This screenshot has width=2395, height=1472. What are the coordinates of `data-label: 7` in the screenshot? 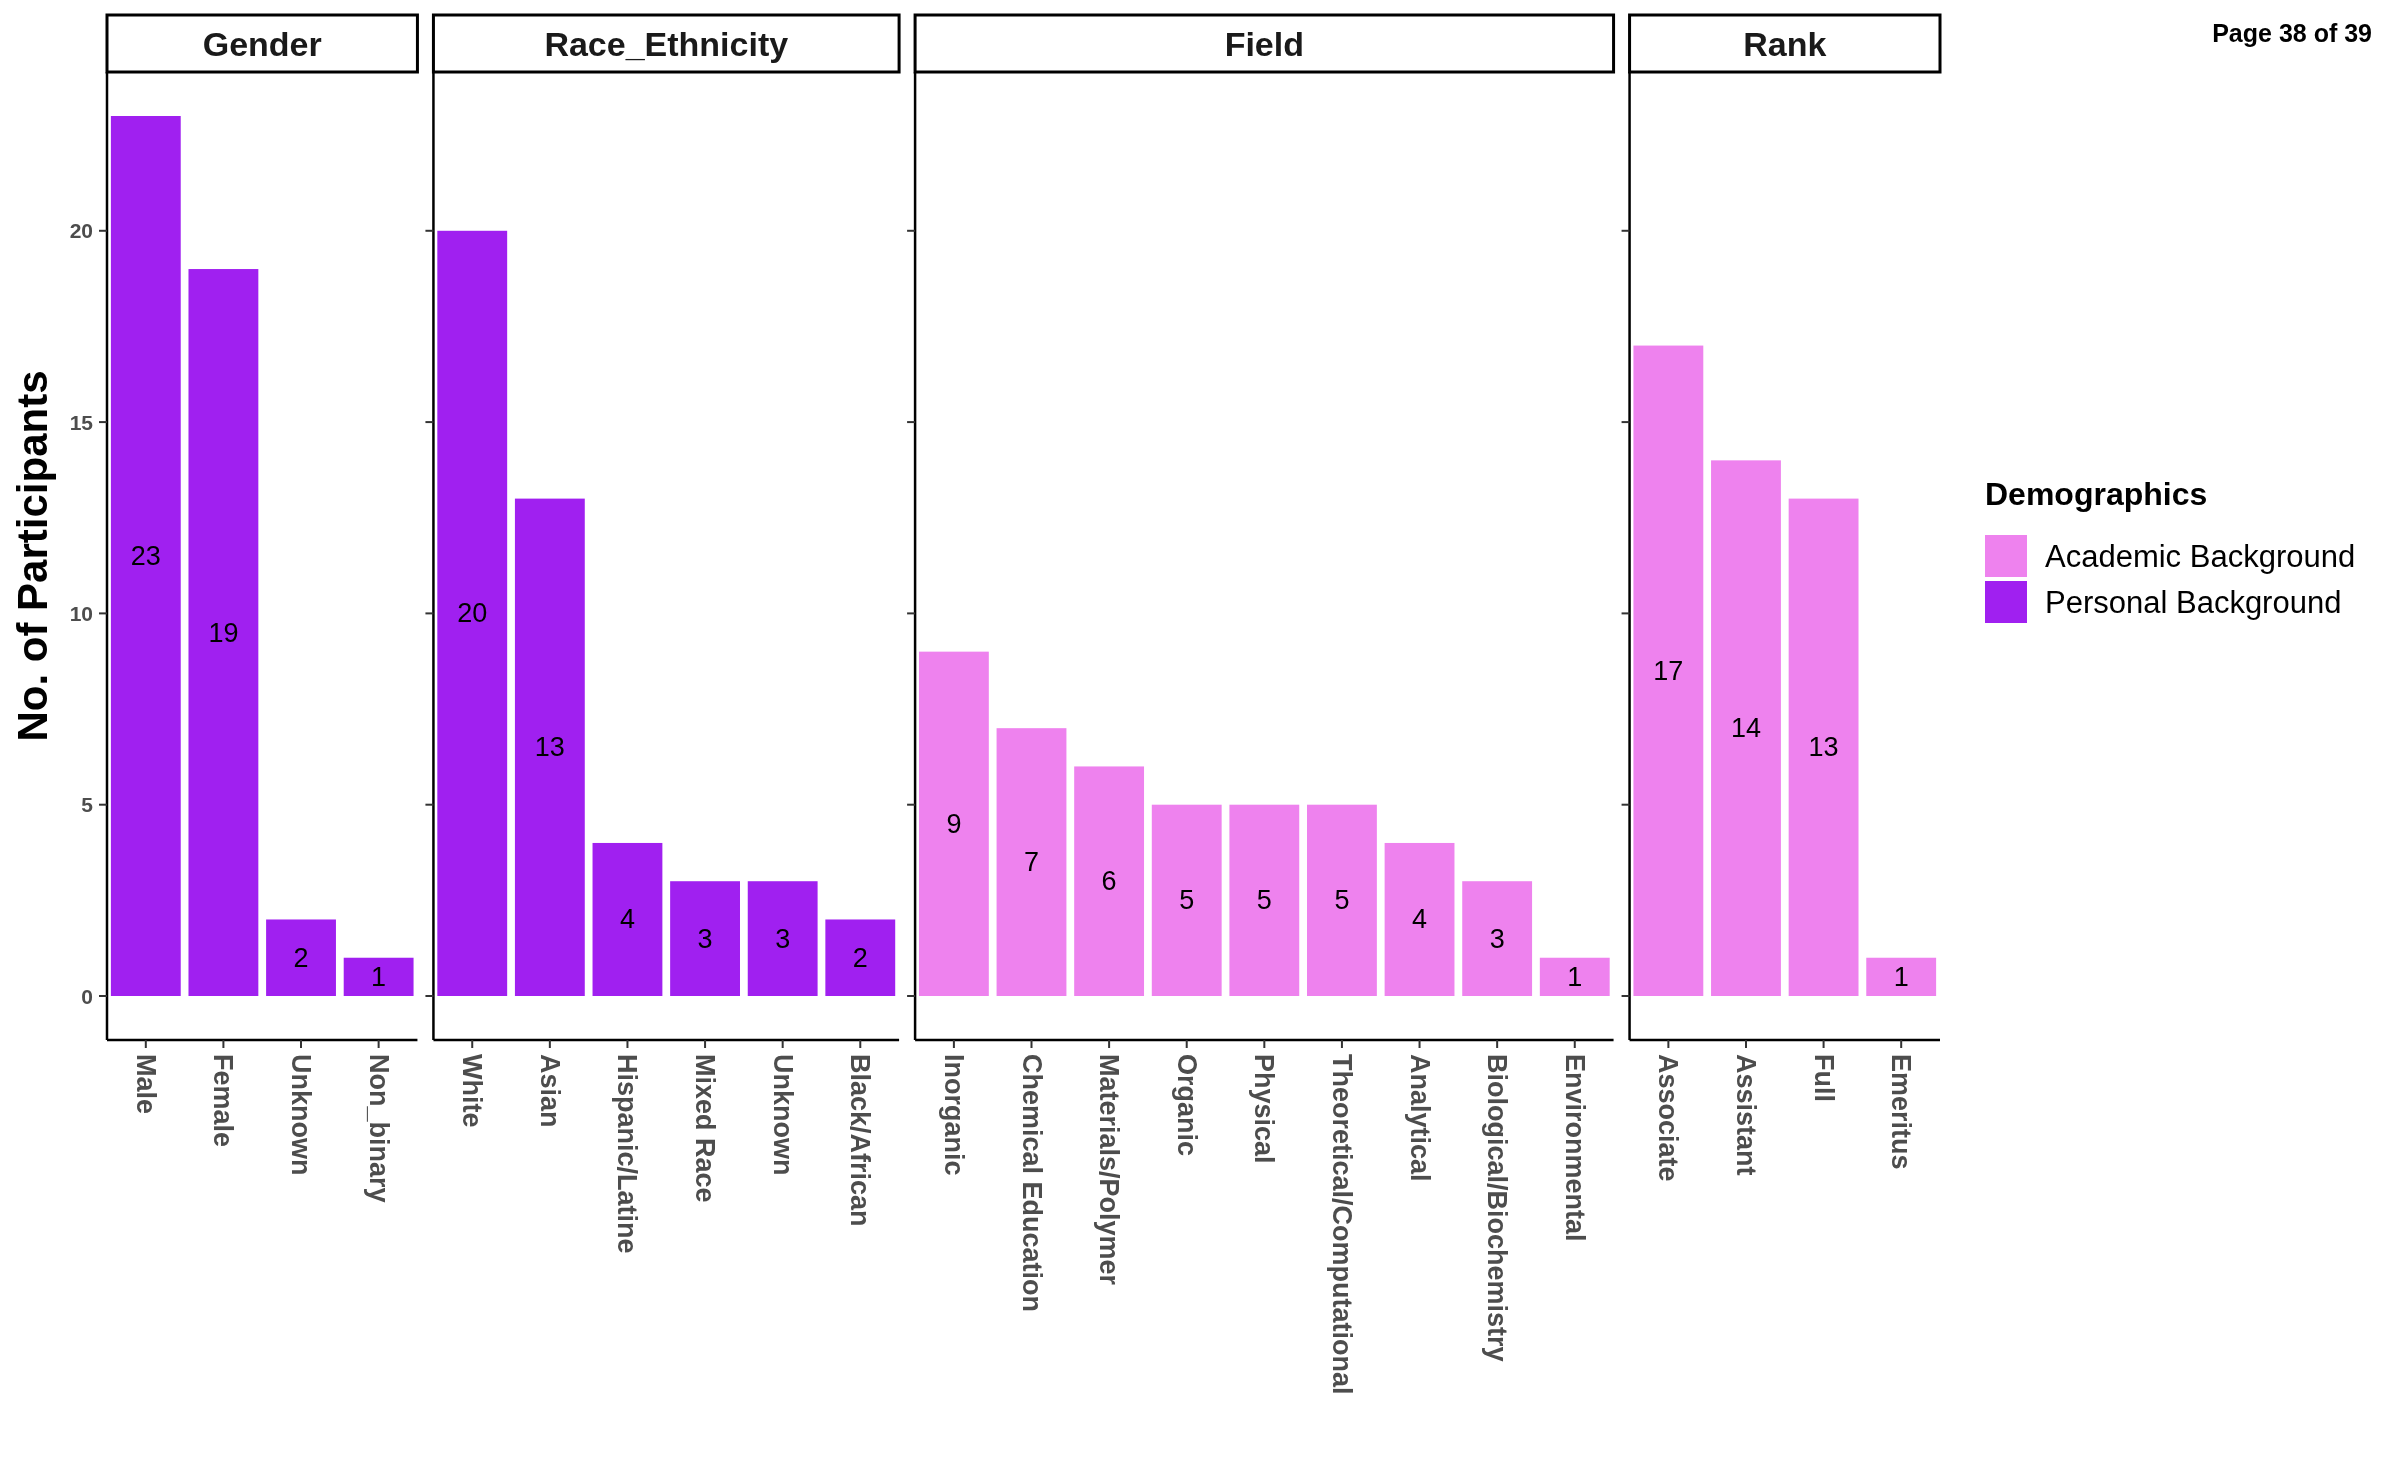 It's located at (1031, 862).